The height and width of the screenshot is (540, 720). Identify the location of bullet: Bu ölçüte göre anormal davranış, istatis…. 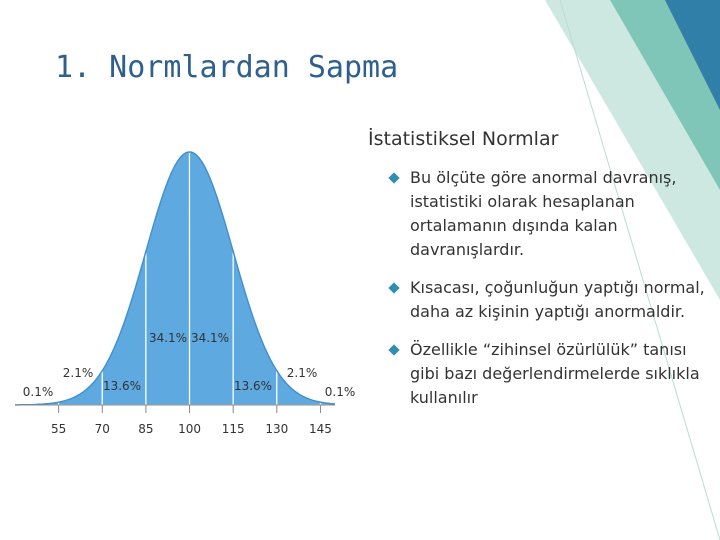
(548, 214).